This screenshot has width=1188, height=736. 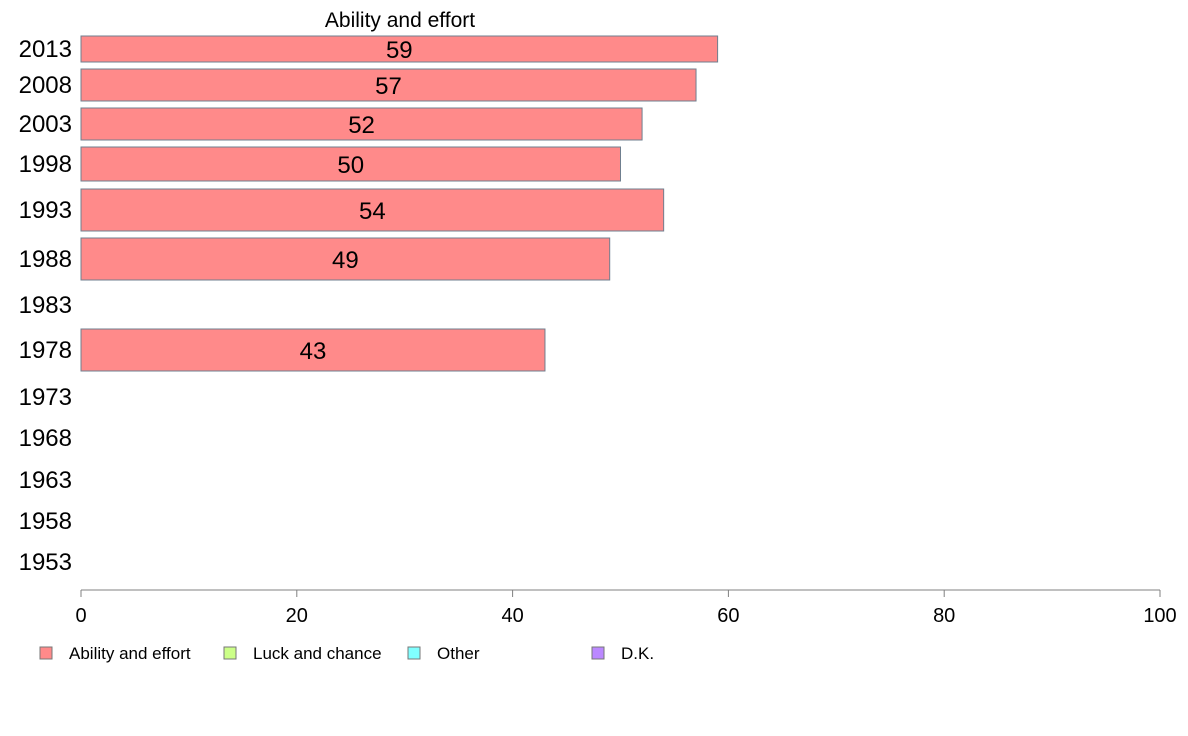 I want to click on category-label: 2008, so click(x=45, y=85).